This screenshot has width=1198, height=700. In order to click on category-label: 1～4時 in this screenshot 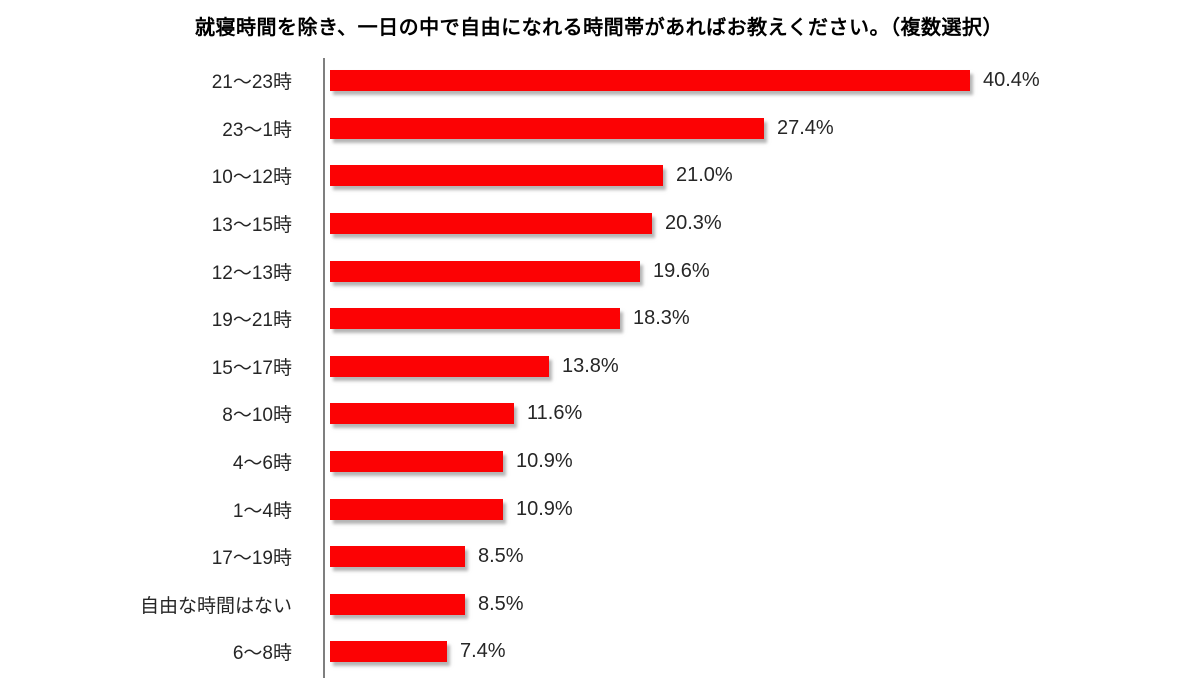, I will do `click(262, 511)`.